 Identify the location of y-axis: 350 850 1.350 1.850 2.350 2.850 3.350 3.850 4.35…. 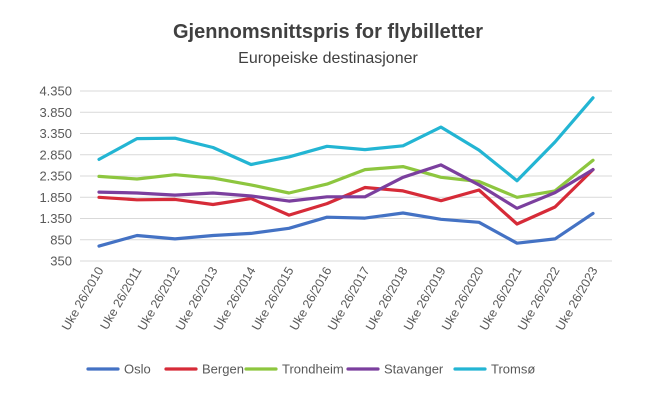
(55, 176).